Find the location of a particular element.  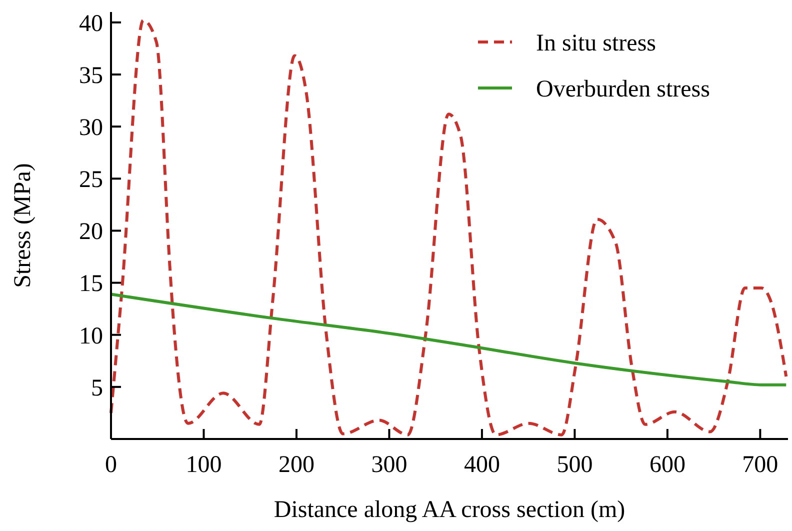

x-tick-label: 100 is located at coordinates (204, 465).